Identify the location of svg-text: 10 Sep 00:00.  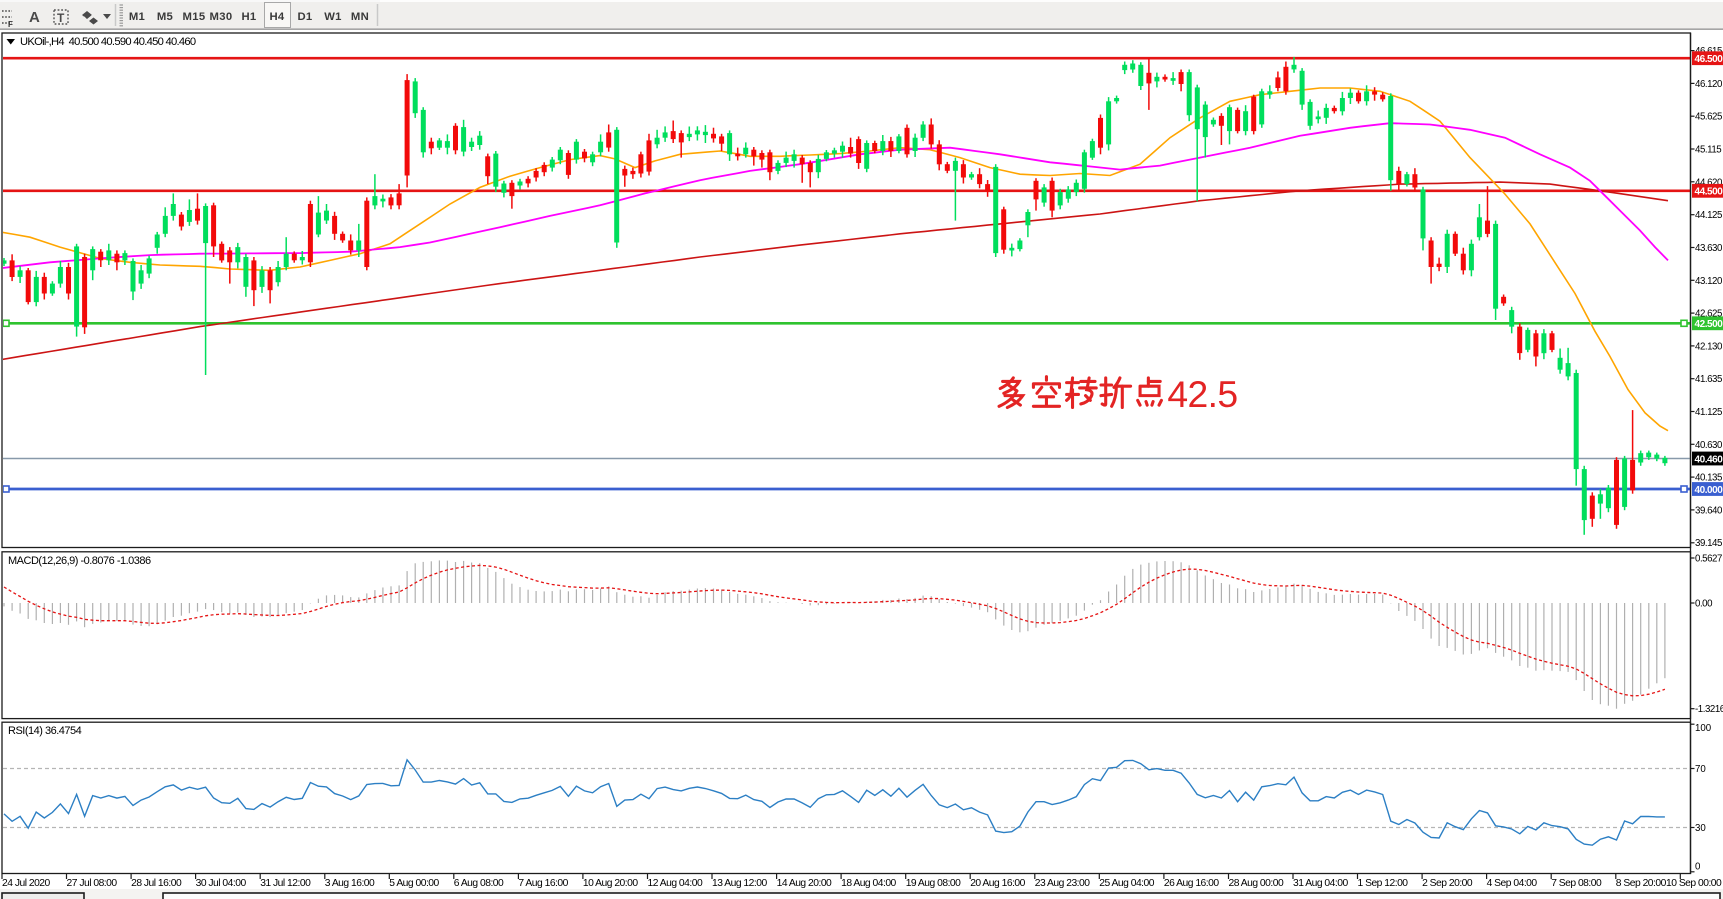
(1694, 883).